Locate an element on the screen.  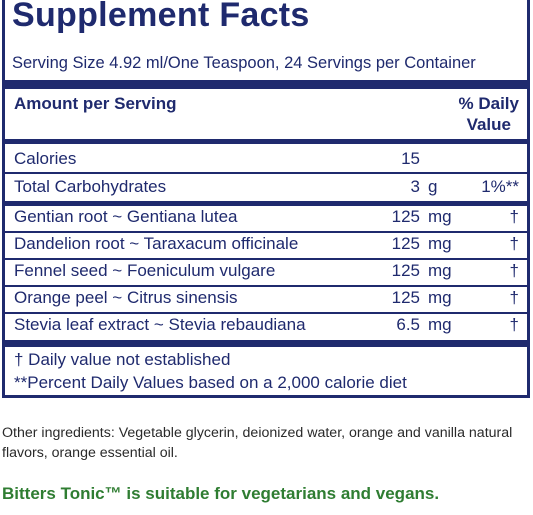
nutrient-amount: 3 is located at coordinates (415, 186).